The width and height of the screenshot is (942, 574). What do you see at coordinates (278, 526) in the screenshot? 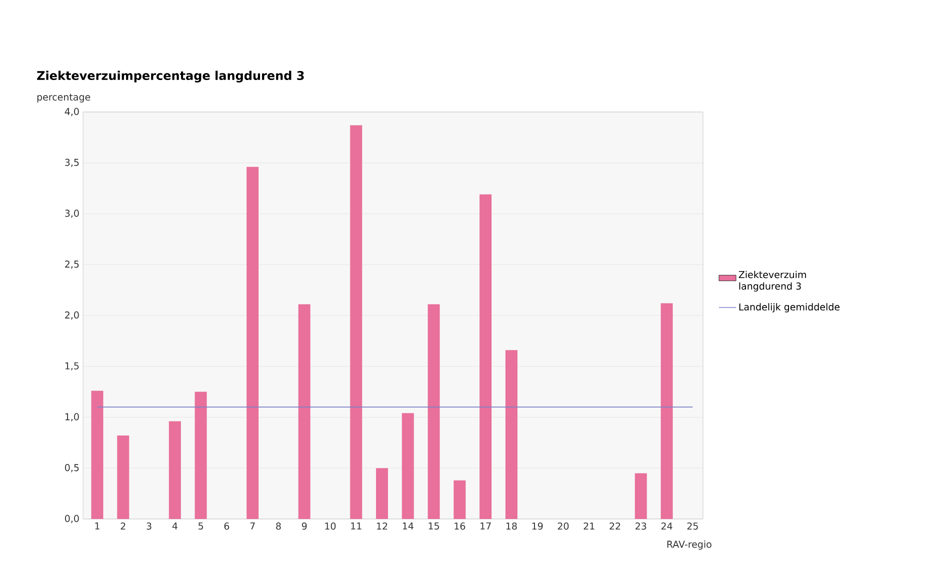
I see `x-tick-label: 8` at bounding box center [278, 526].